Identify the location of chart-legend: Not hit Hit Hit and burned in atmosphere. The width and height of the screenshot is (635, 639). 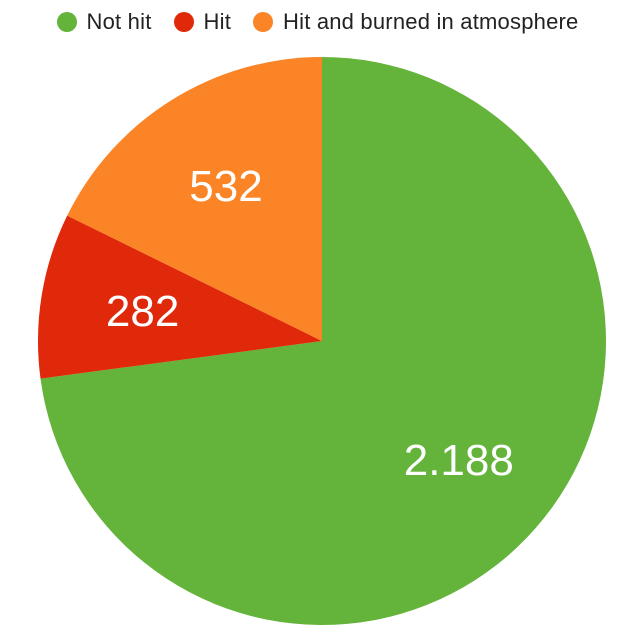
(317, 22).